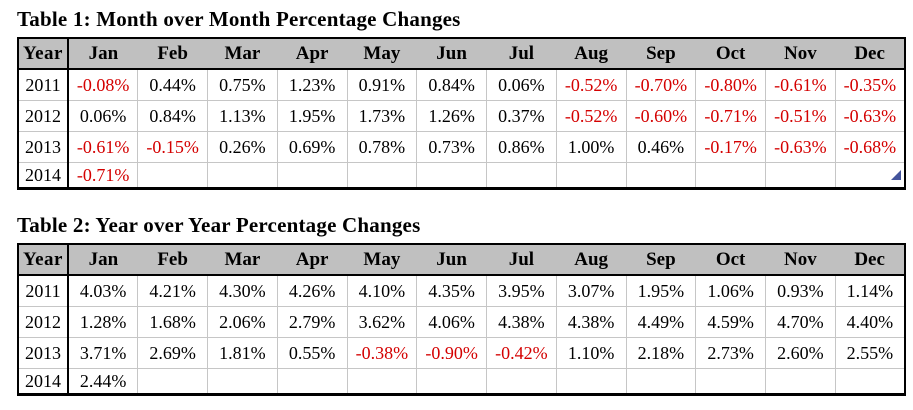  Describe the element at coordinates (382, 84) in the screenshot. I see `data-cell: 0.91%` at that location.